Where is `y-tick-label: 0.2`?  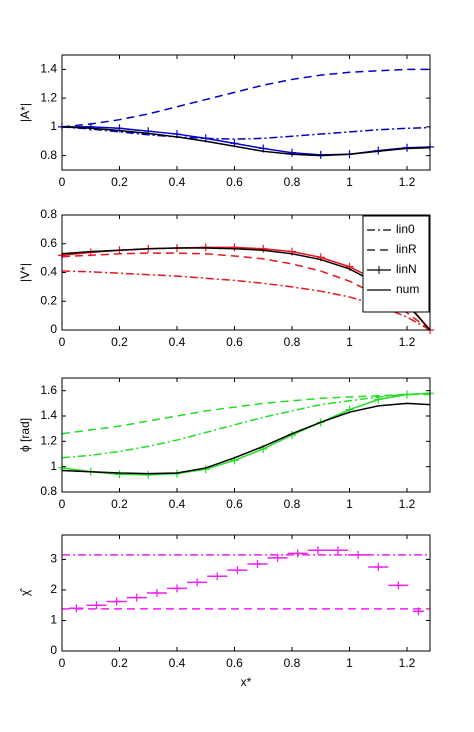
y-tick-label: 0.2 is located at coordinates (48, 300).